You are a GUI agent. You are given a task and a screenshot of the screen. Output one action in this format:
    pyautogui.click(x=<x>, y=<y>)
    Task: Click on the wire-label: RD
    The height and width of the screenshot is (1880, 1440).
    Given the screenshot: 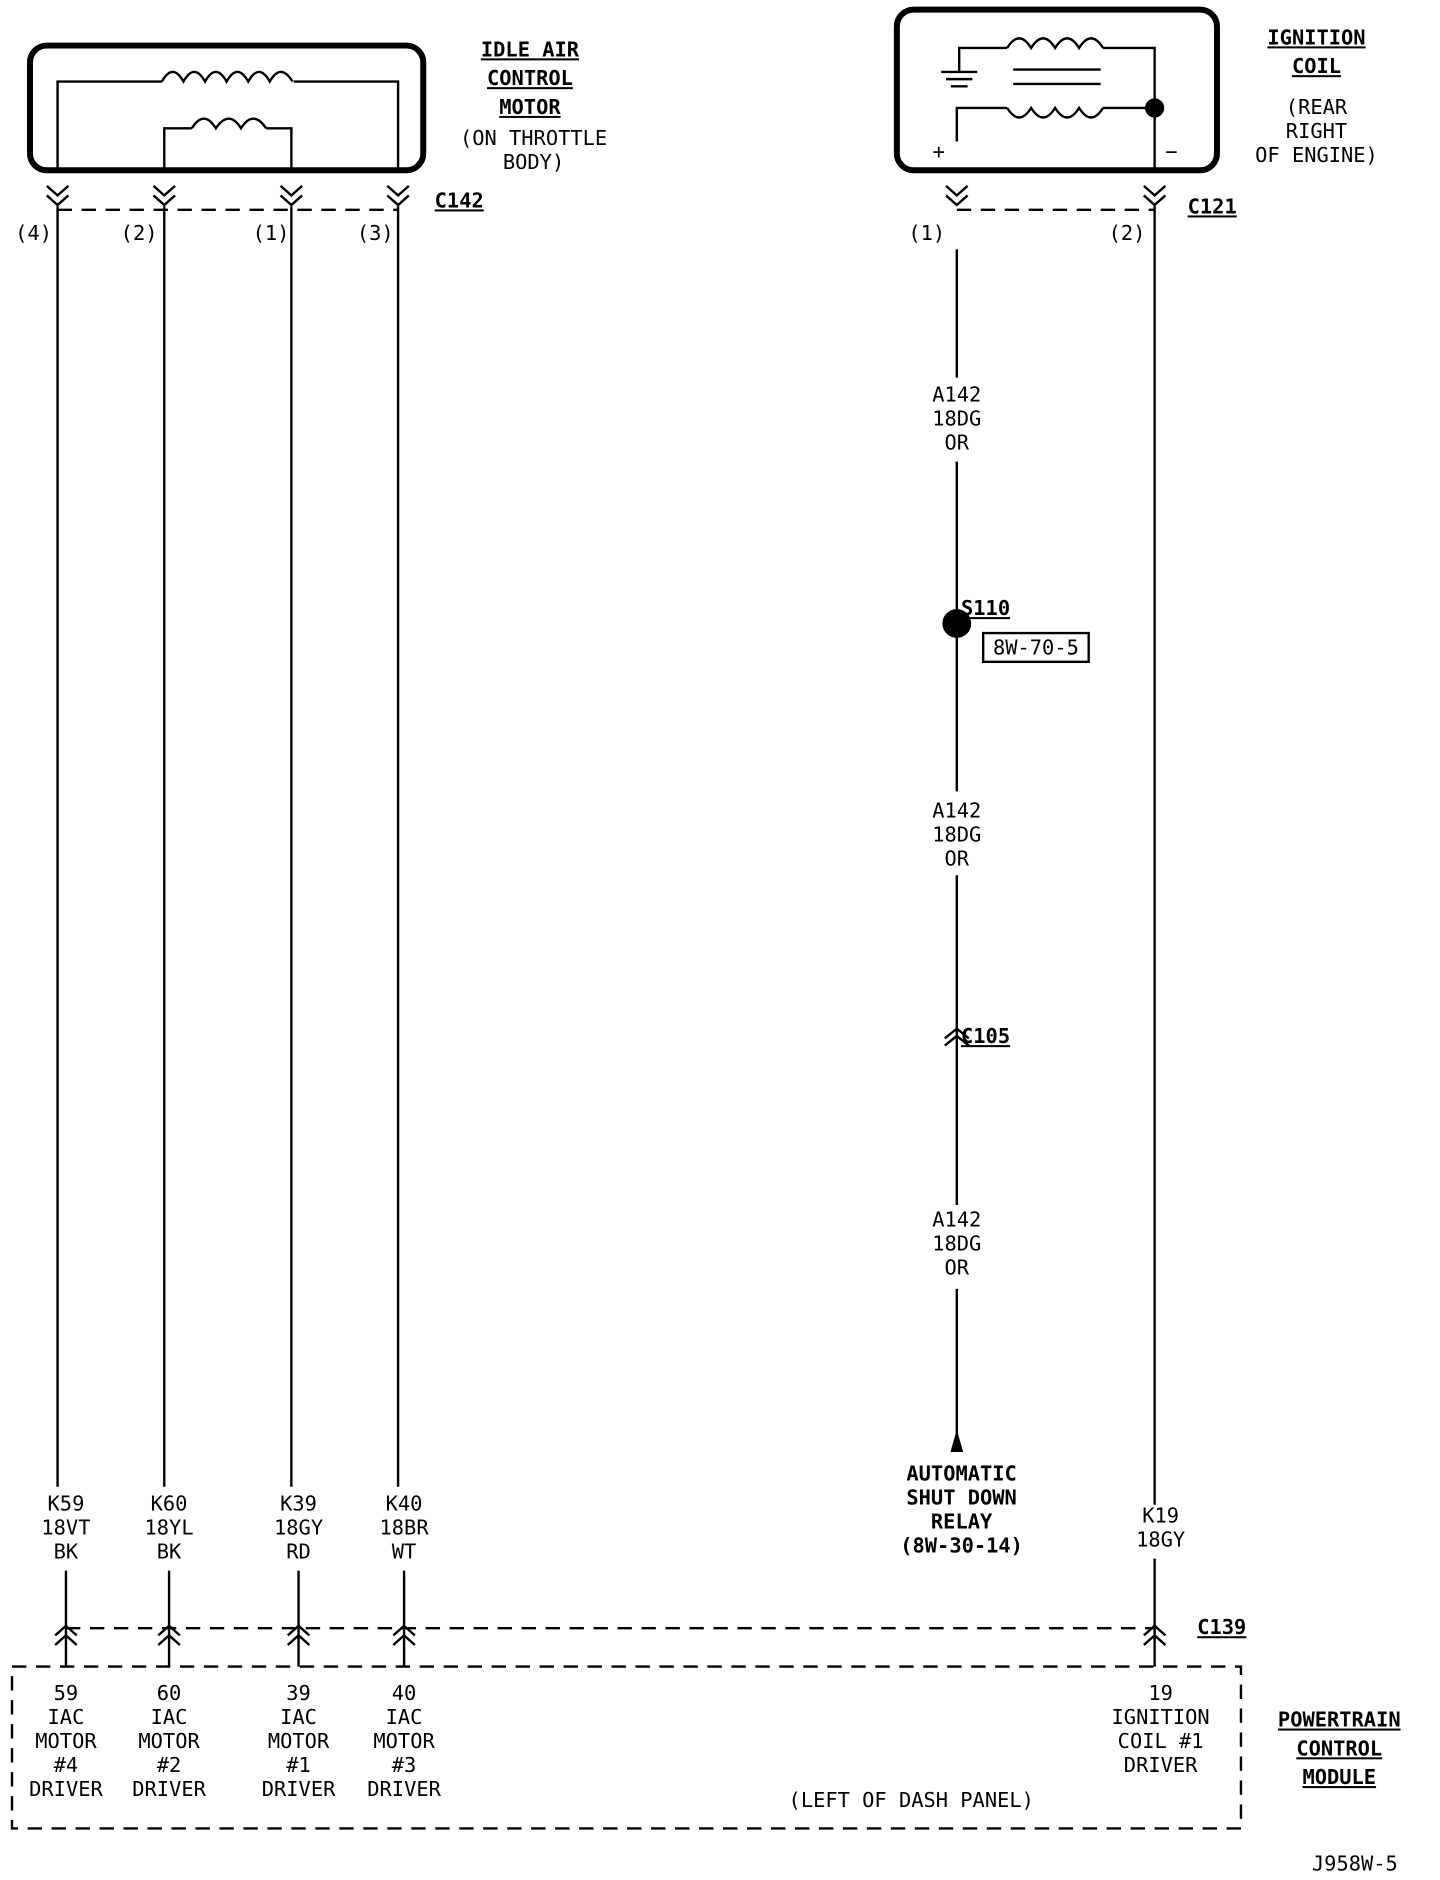 What is the action you would take?
    pyautogui.click(x=298, y=1552)
    